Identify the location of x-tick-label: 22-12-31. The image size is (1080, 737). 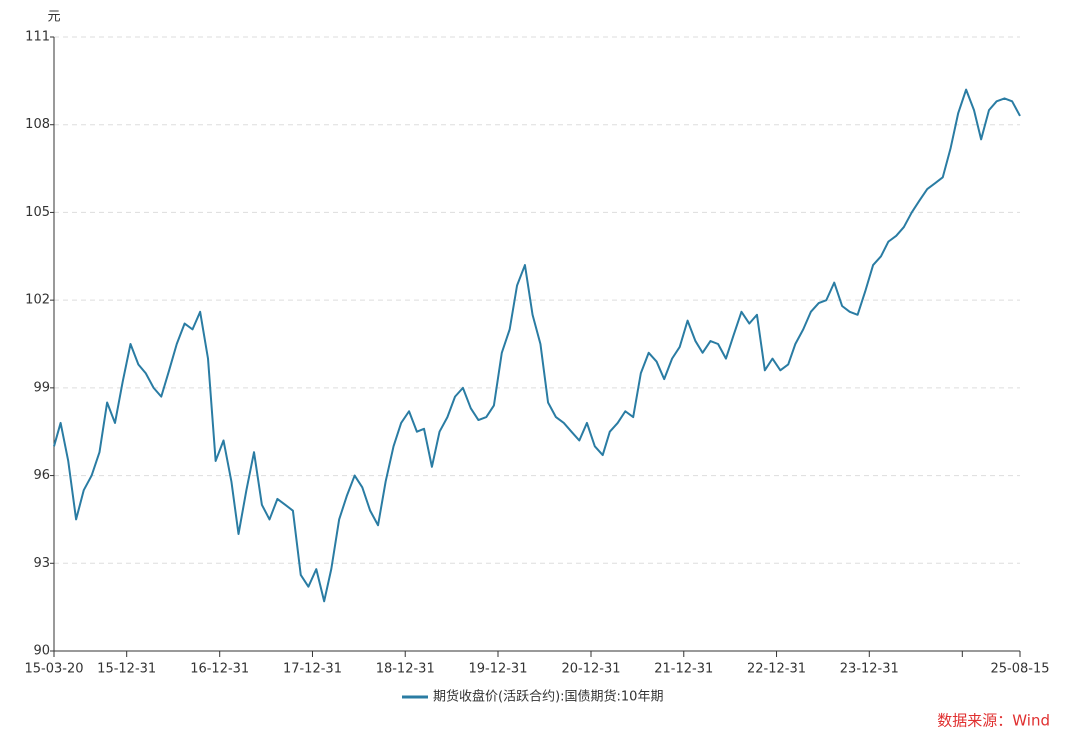
(776, 669).